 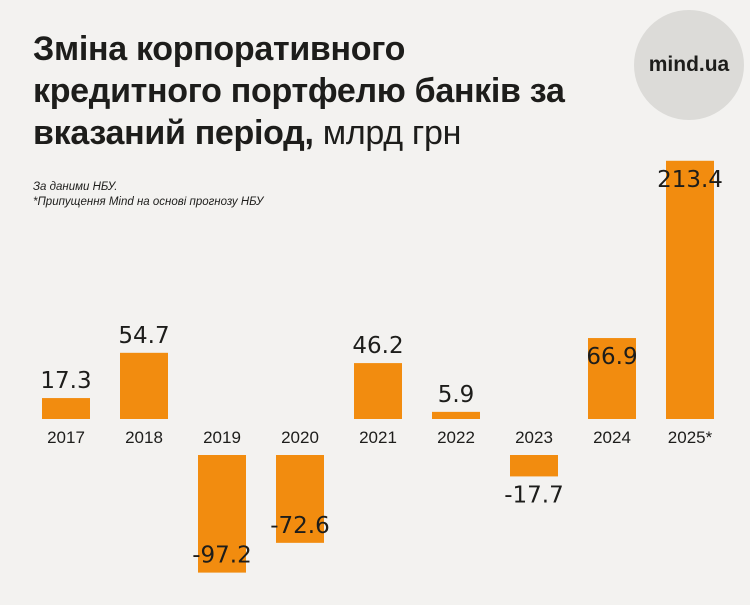 I want to click on category-label: 2023, so click(x=534, y=437).